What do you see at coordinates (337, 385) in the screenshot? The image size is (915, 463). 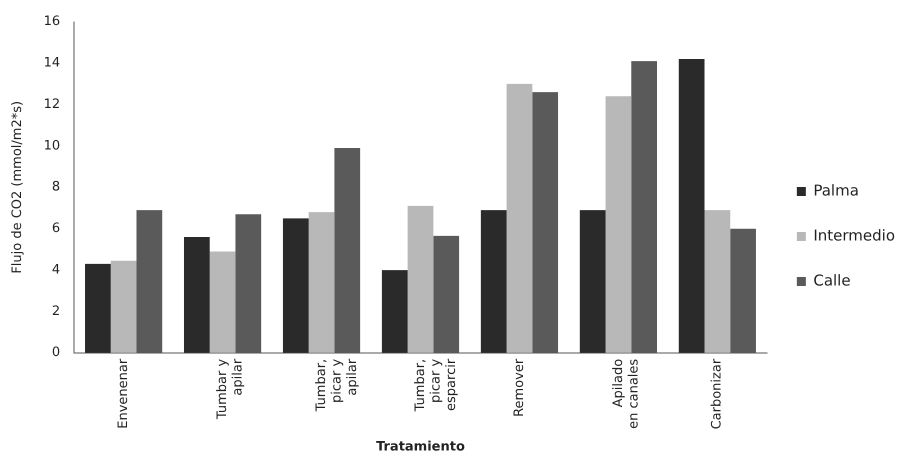 I see `x-tick-label: Tumbar, picar y apilar` at bounding box center [337, 385].